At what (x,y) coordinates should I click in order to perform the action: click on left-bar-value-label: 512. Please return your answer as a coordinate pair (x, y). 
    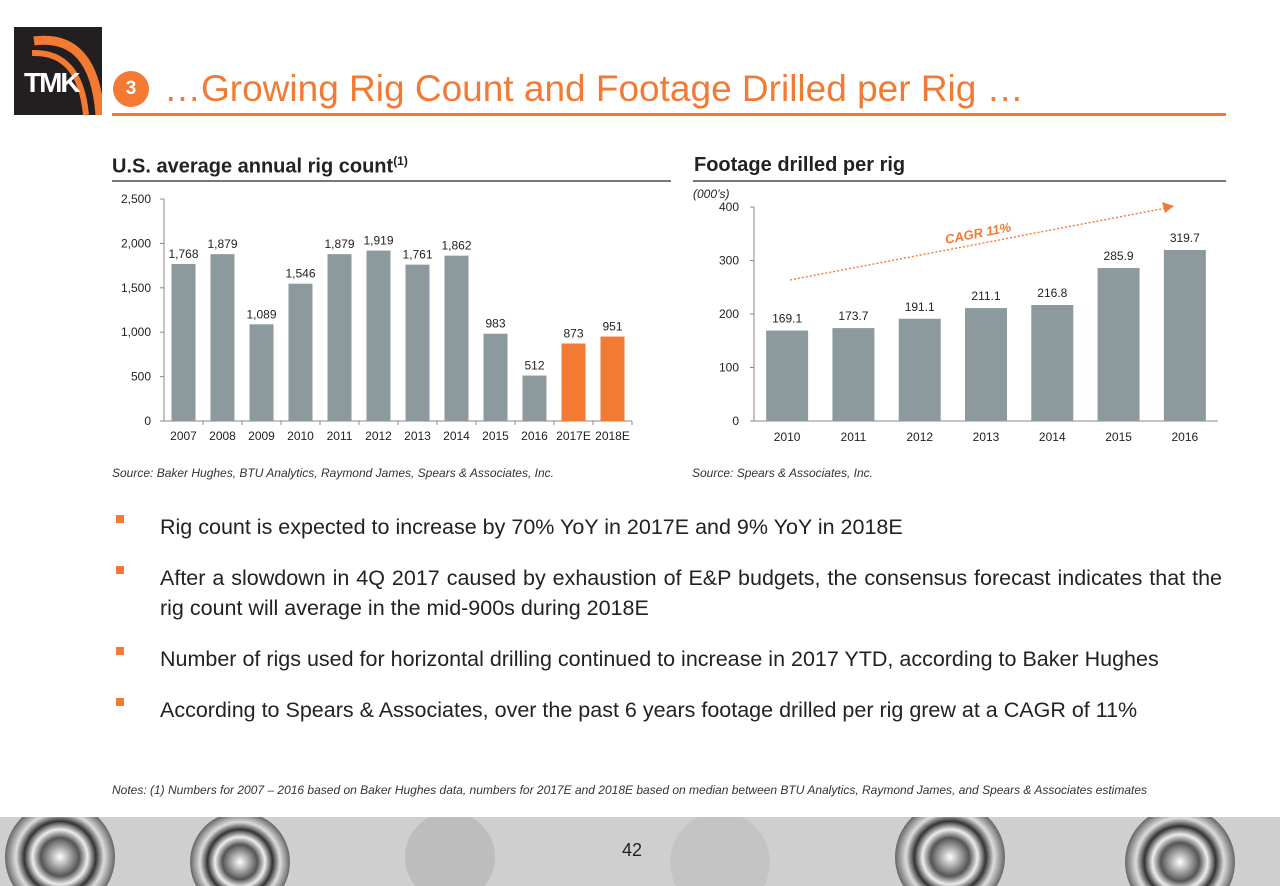
    Looking at the image, I should click on (534, 366).